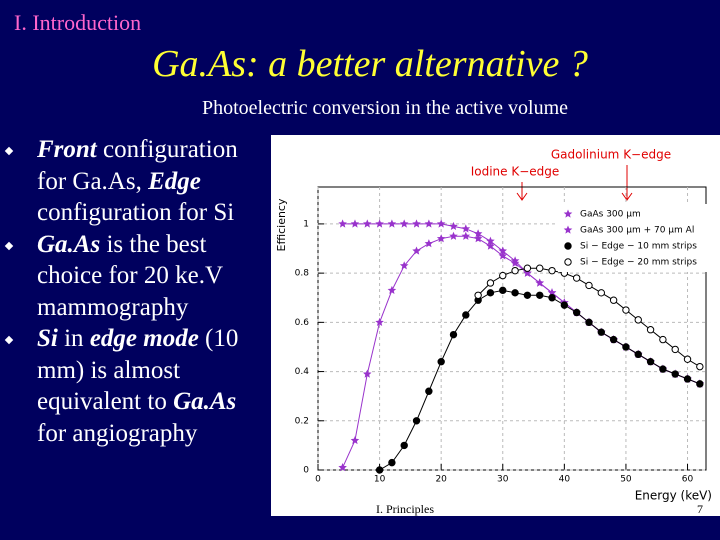 Image resolution: width=720 pixels, height=540 pixels. Describe the element at coordinates (627, 183) in the screenshot. I see `annotation-arrow` at that location.